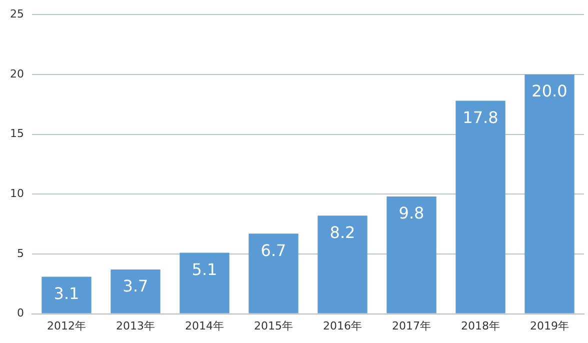  Describe the element at coordinates (17, 133) in the screenshot. I see `y-tick-label: 15` at that location.